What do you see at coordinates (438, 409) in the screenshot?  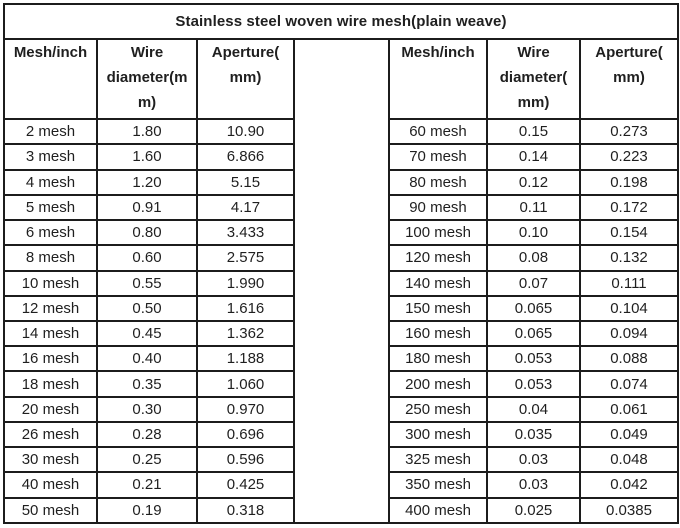 I see `table-cell: 250 mesh` at bounding box center [438, 409].